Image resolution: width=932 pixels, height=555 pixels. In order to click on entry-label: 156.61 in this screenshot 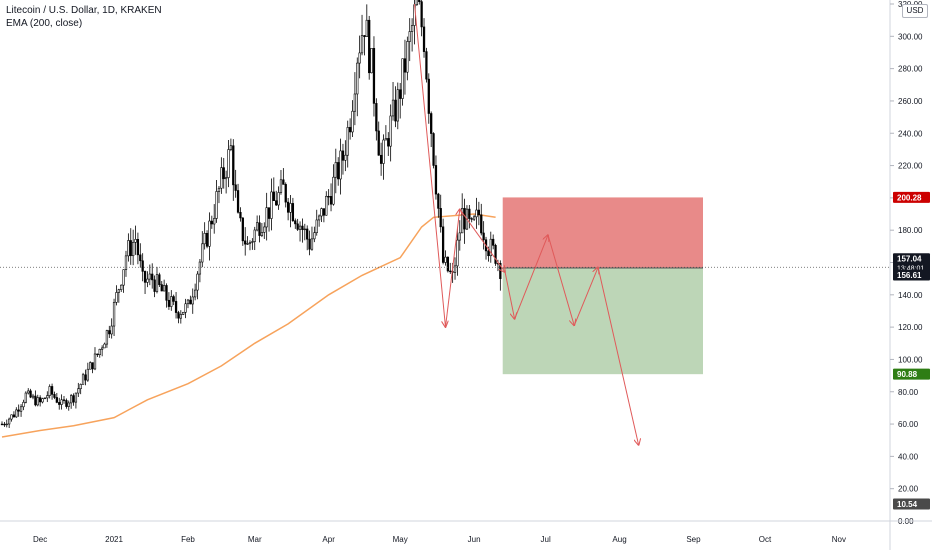, I will do `click(911, 275)`.